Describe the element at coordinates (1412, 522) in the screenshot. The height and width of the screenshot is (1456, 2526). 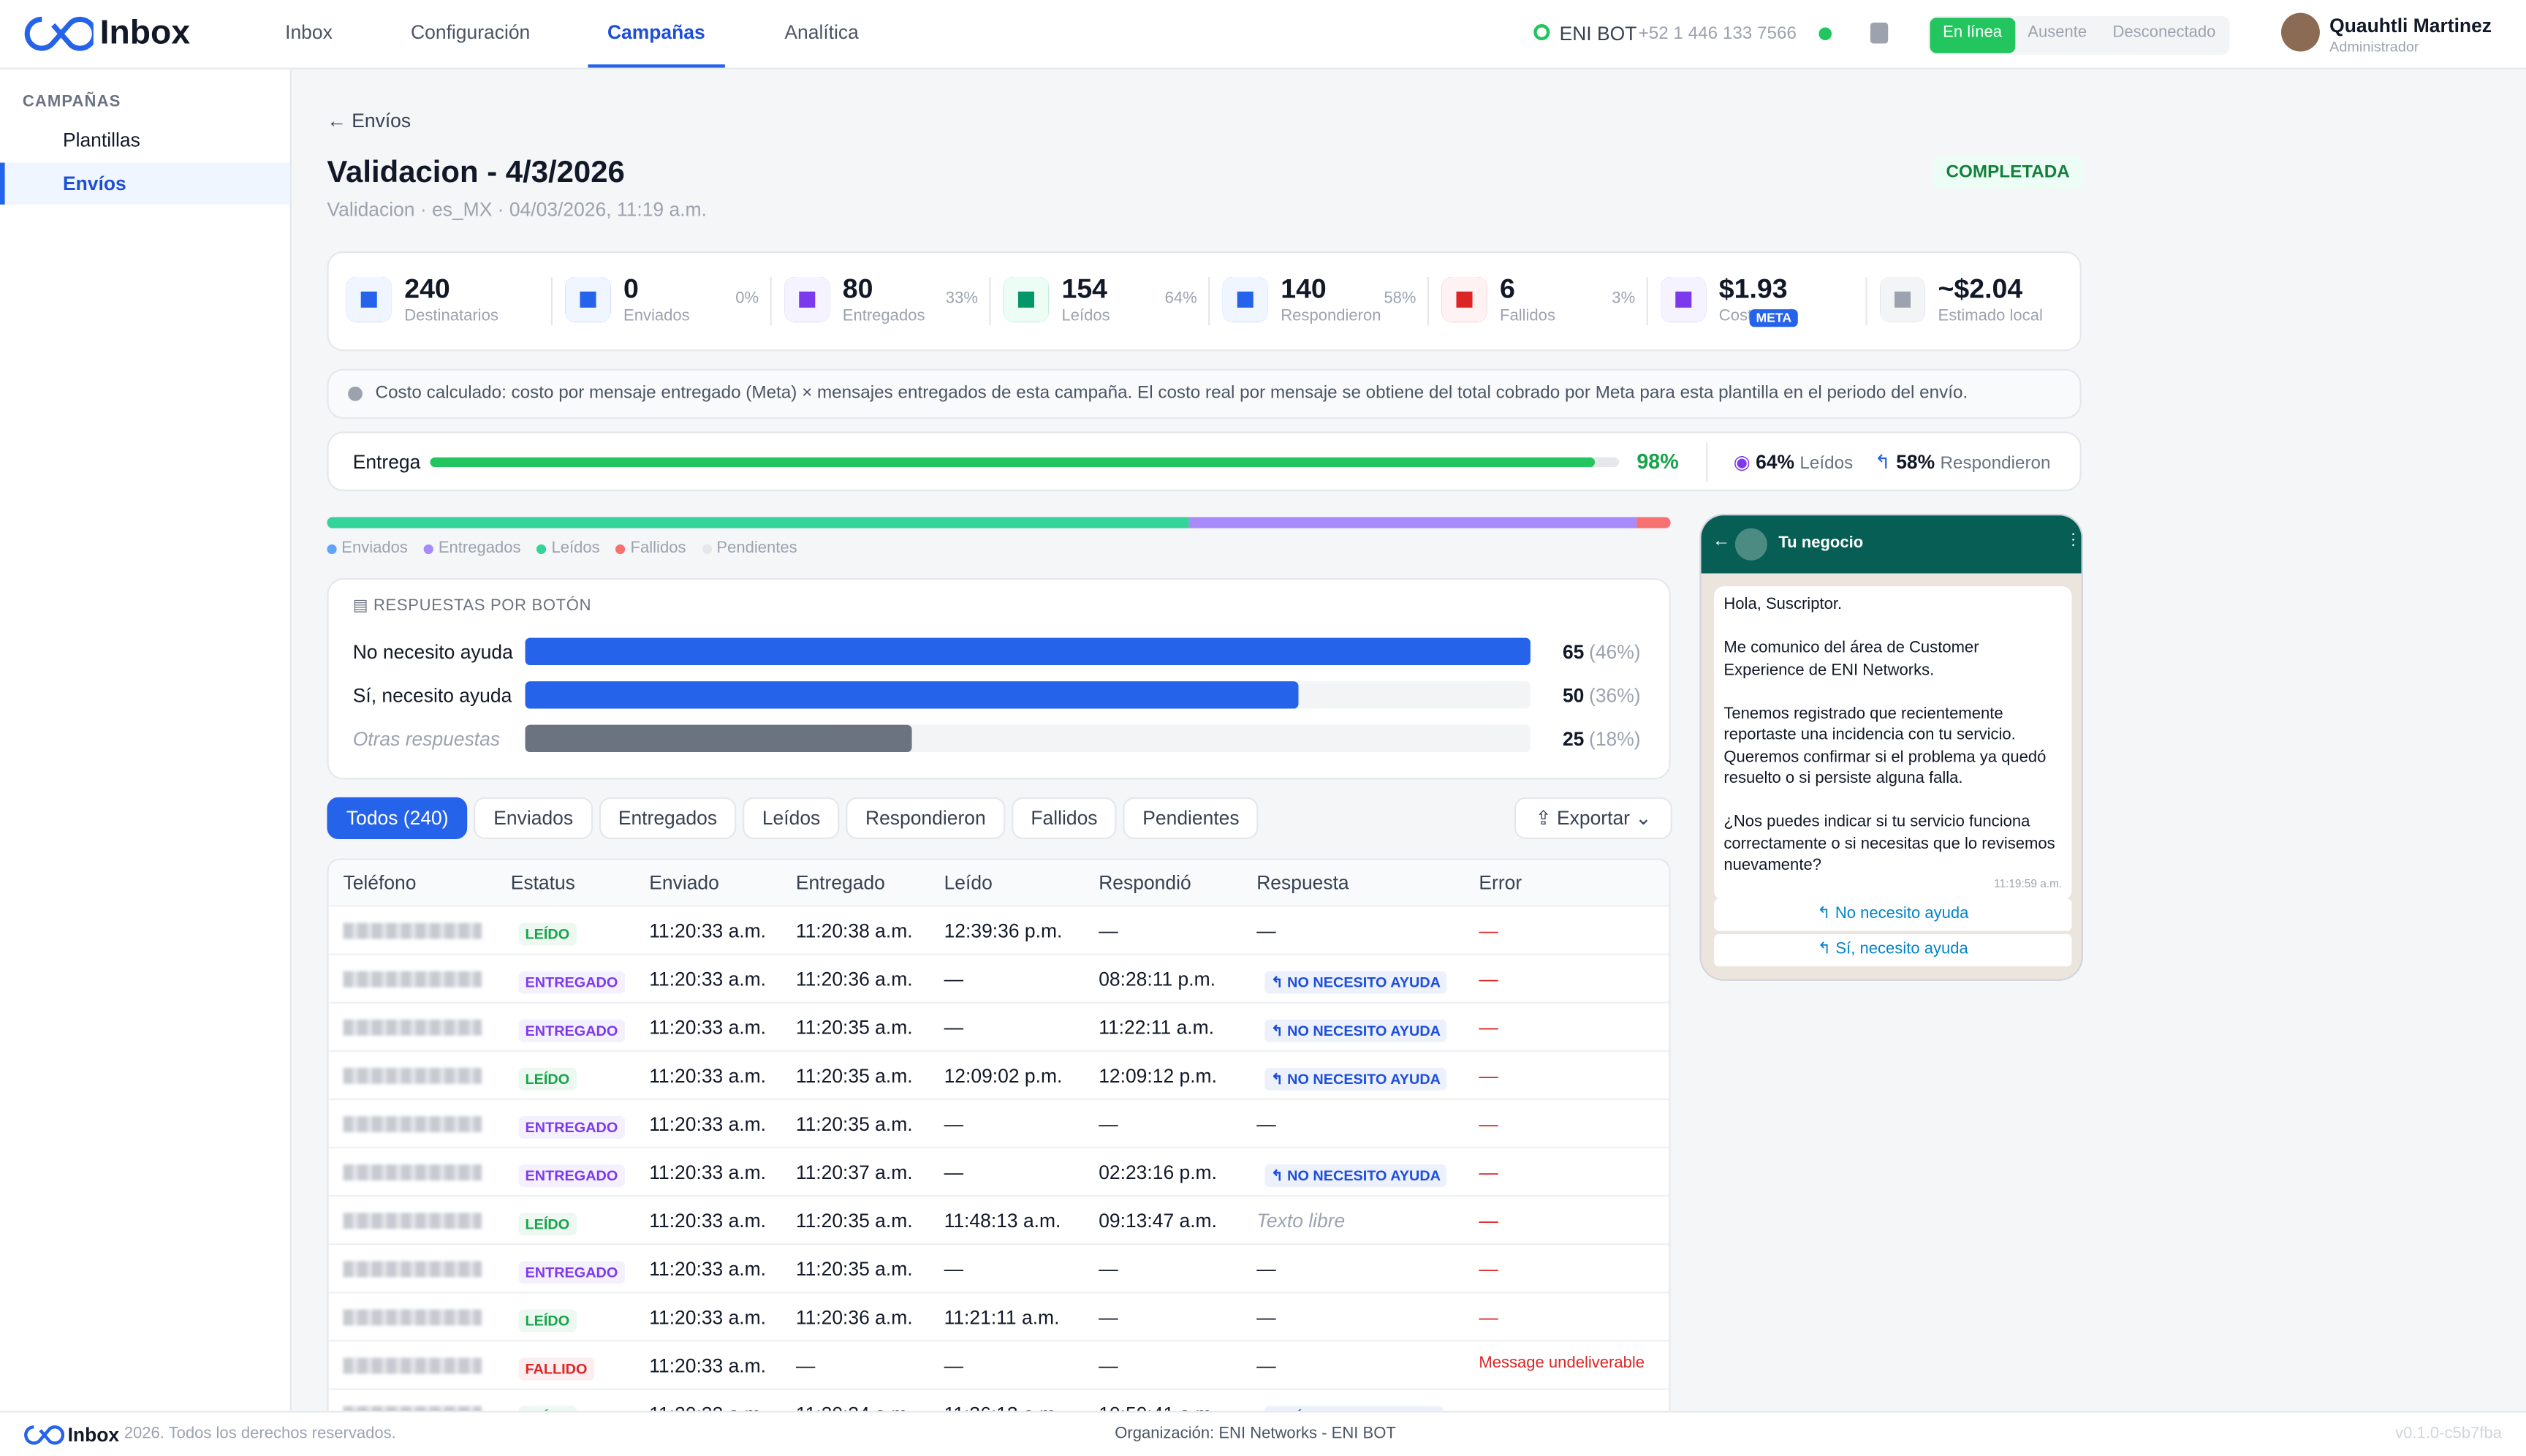
I see `status-segment` at that location.